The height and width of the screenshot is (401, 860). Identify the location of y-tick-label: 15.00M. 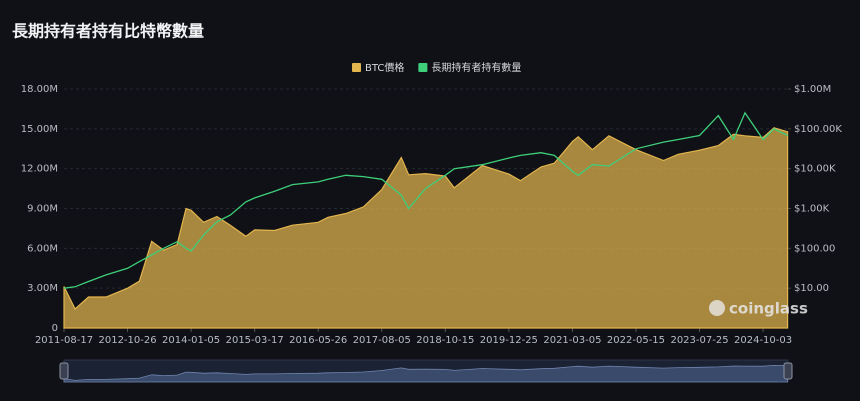
(39, 129).